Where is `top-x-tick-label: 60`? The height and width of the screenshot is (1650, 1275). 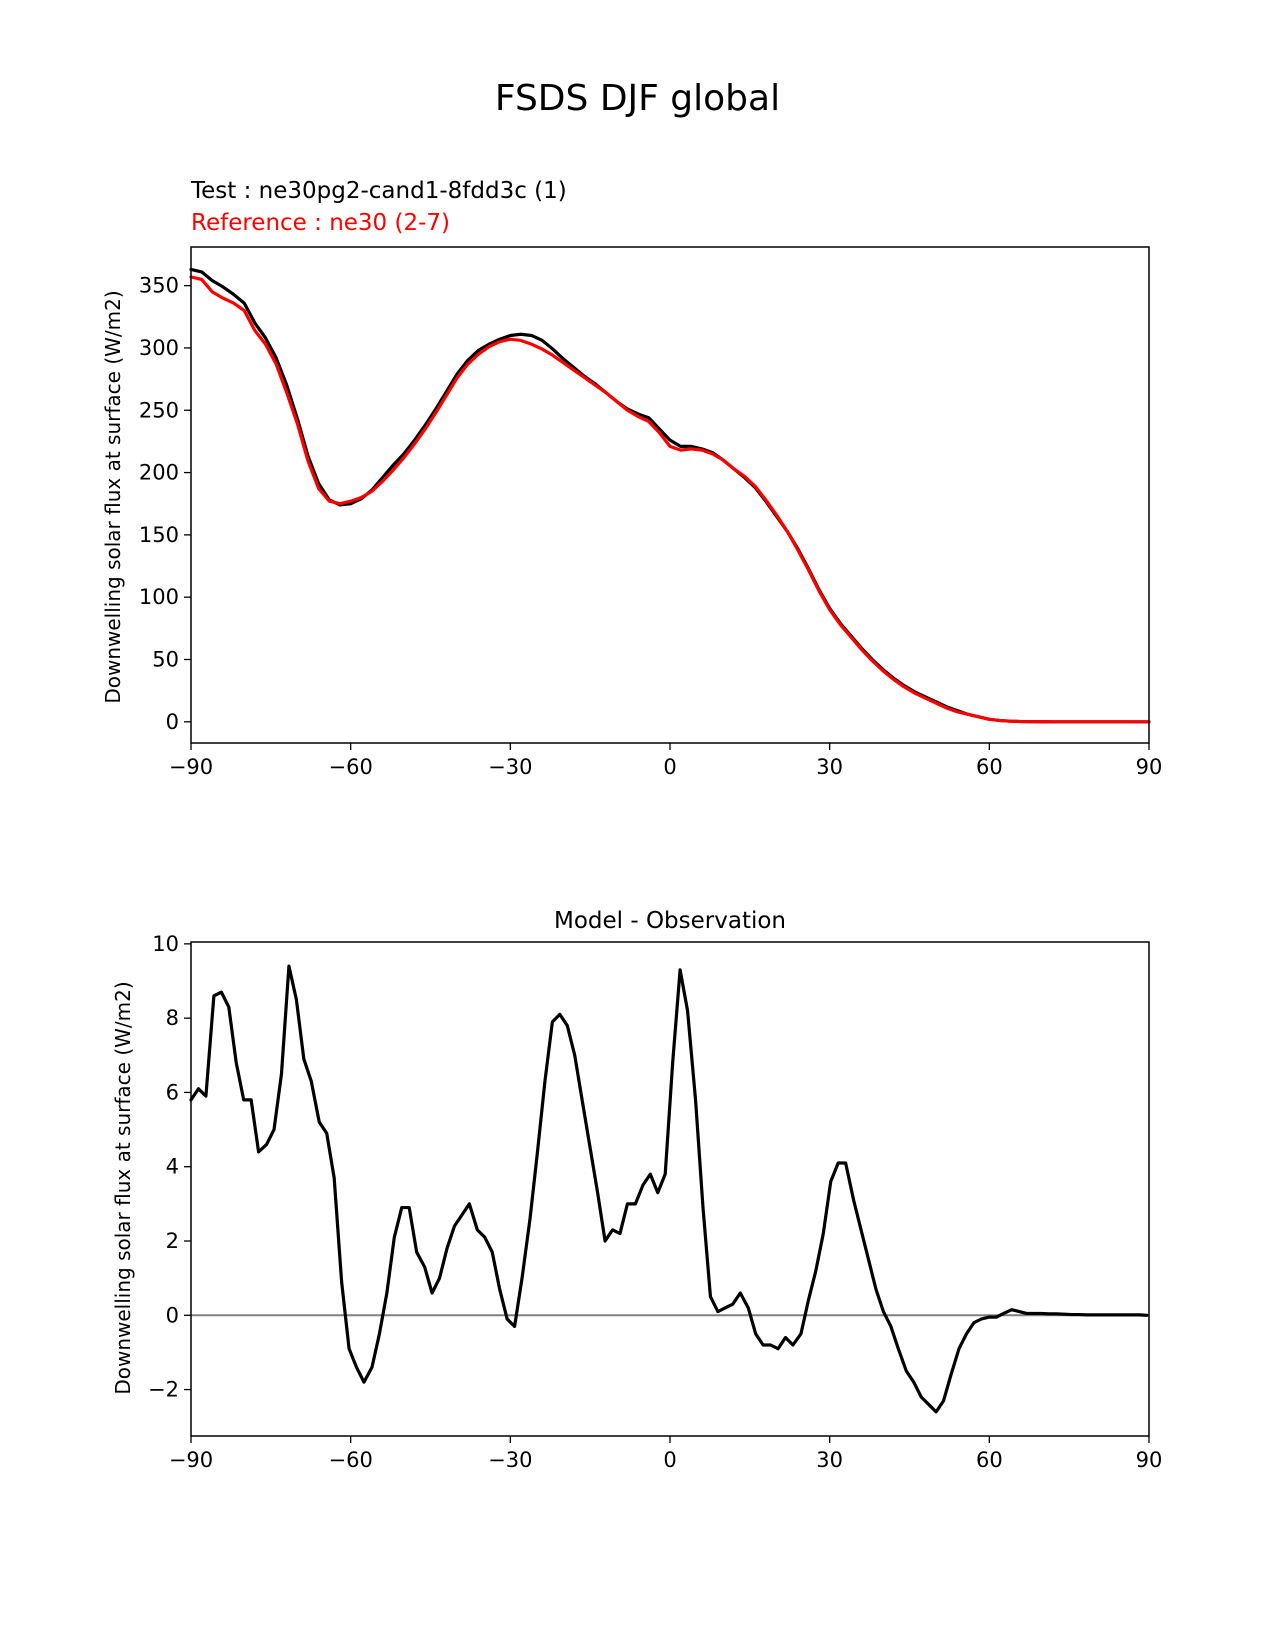
top-x-tick-label: 60 is located at coordinates (989, 767).